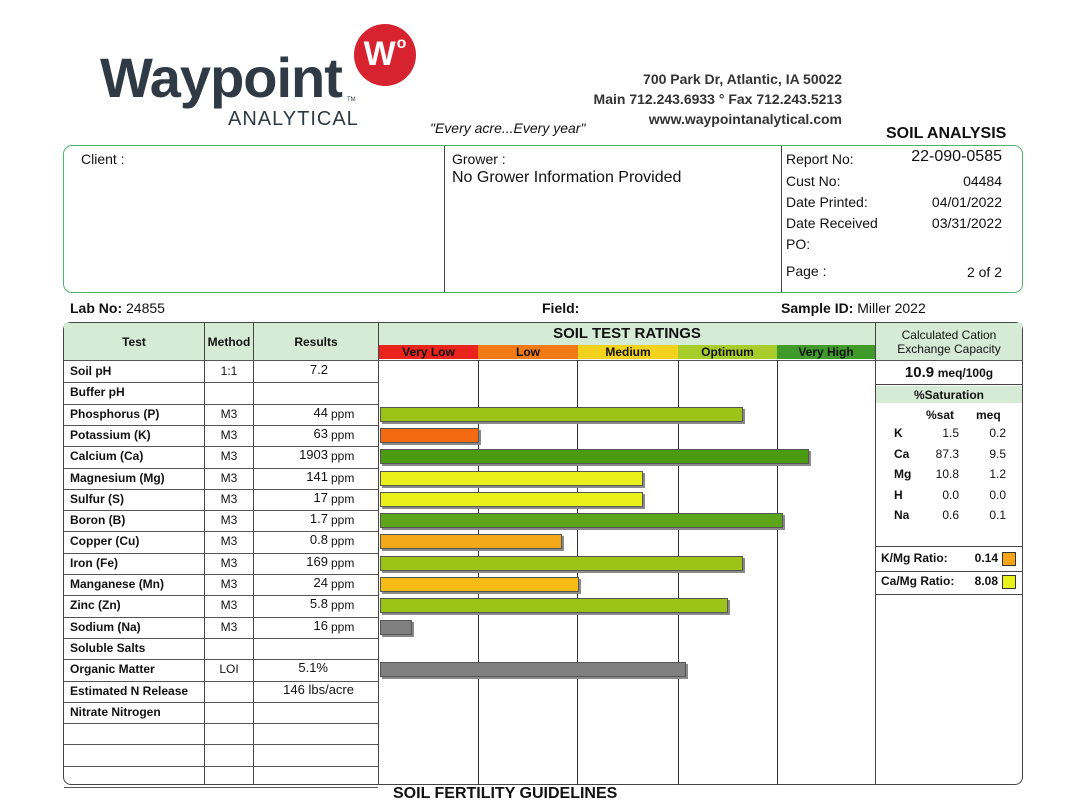  What do you see at coordinates (986, 558) in the screenshot?
I see `ratio-value: 0.14` at bounding box center [986, 558].